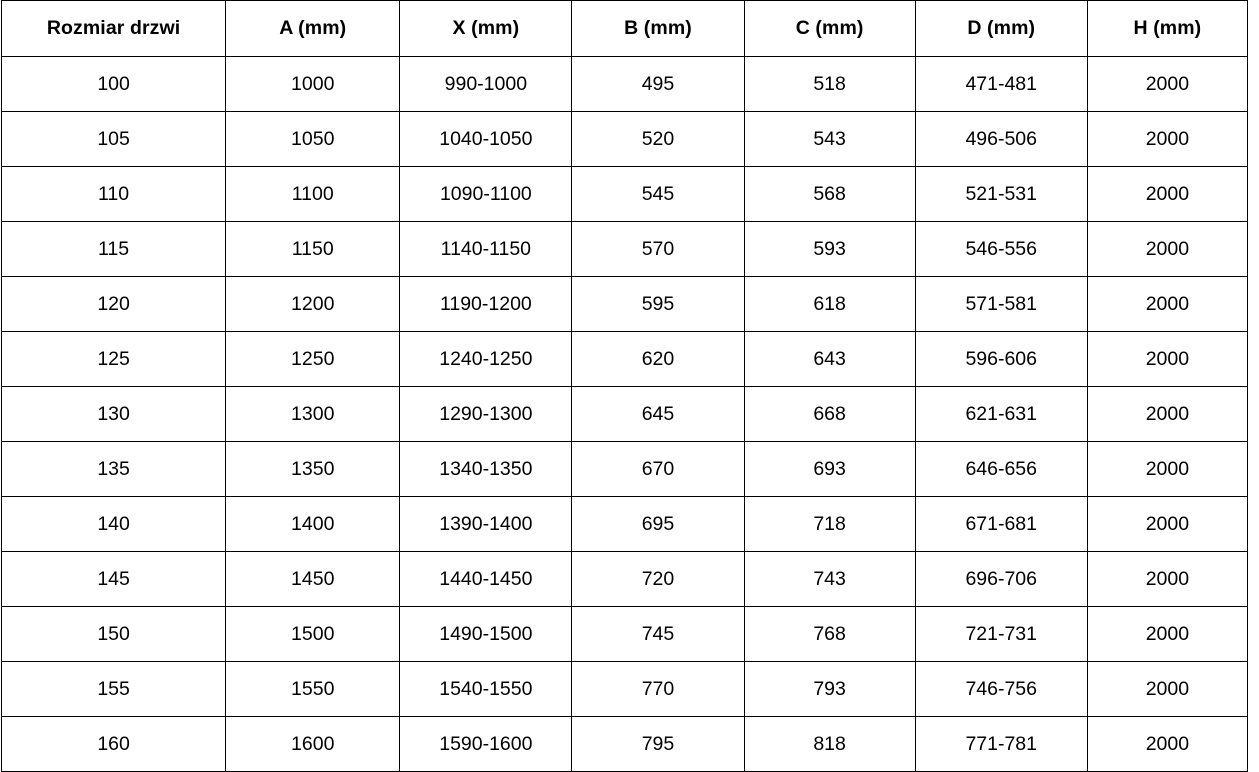 This screenshot has width=1259, height=772. What do you see at coordinates (658, 579) in the screenshot?
I see `cell-b: 720` at bounding box center [658, 579].